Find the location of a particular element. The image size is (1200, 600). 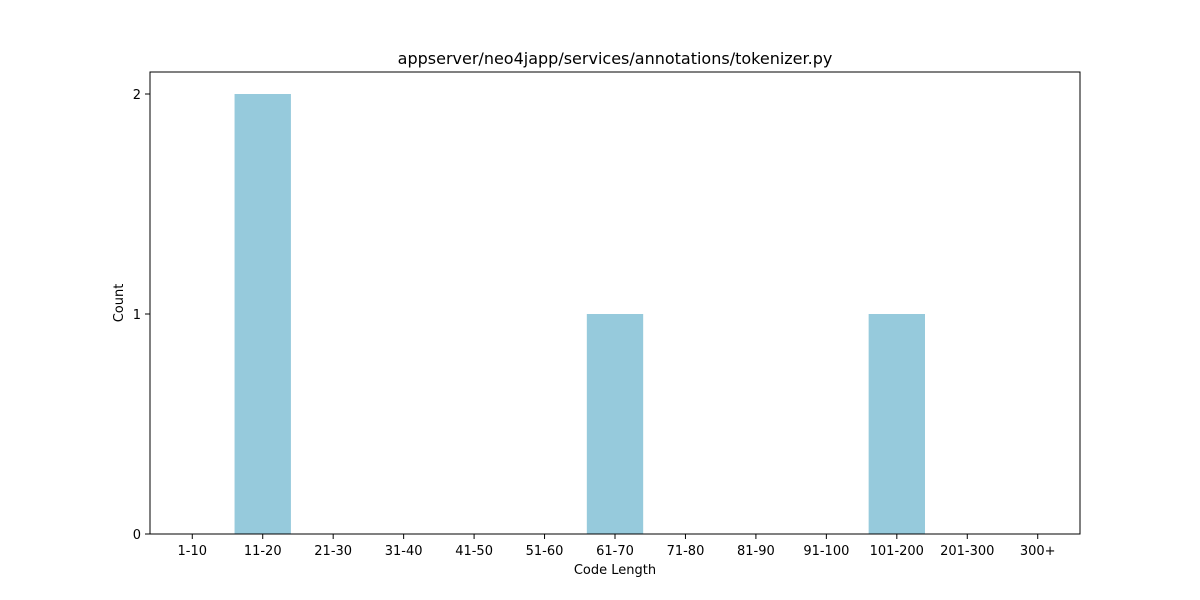

x-tick-label: 81-90 is located at coordinates (756, 551).